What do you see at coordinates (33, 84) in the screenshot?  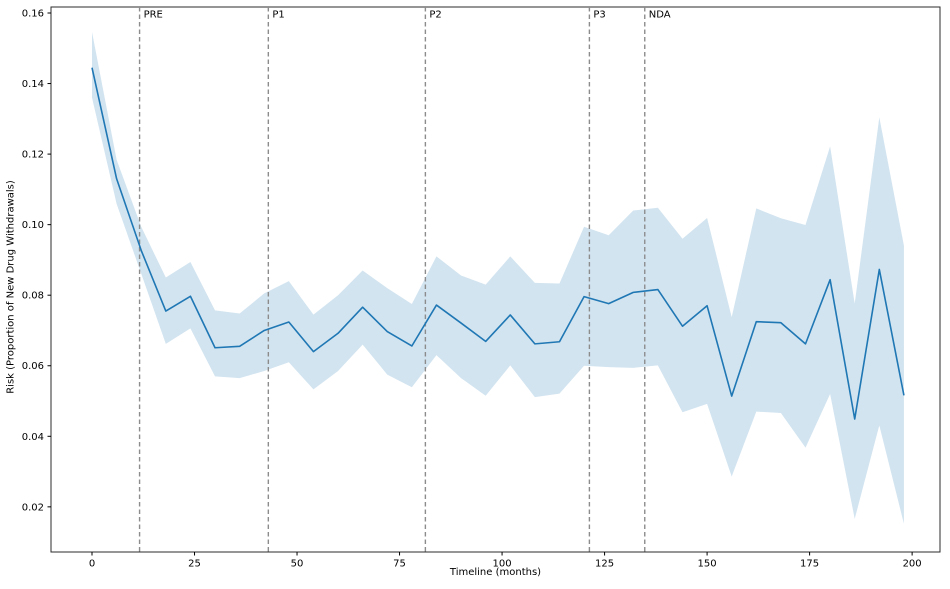 I see `y-tick-label: 0.14` at bounding box center [33, 84].